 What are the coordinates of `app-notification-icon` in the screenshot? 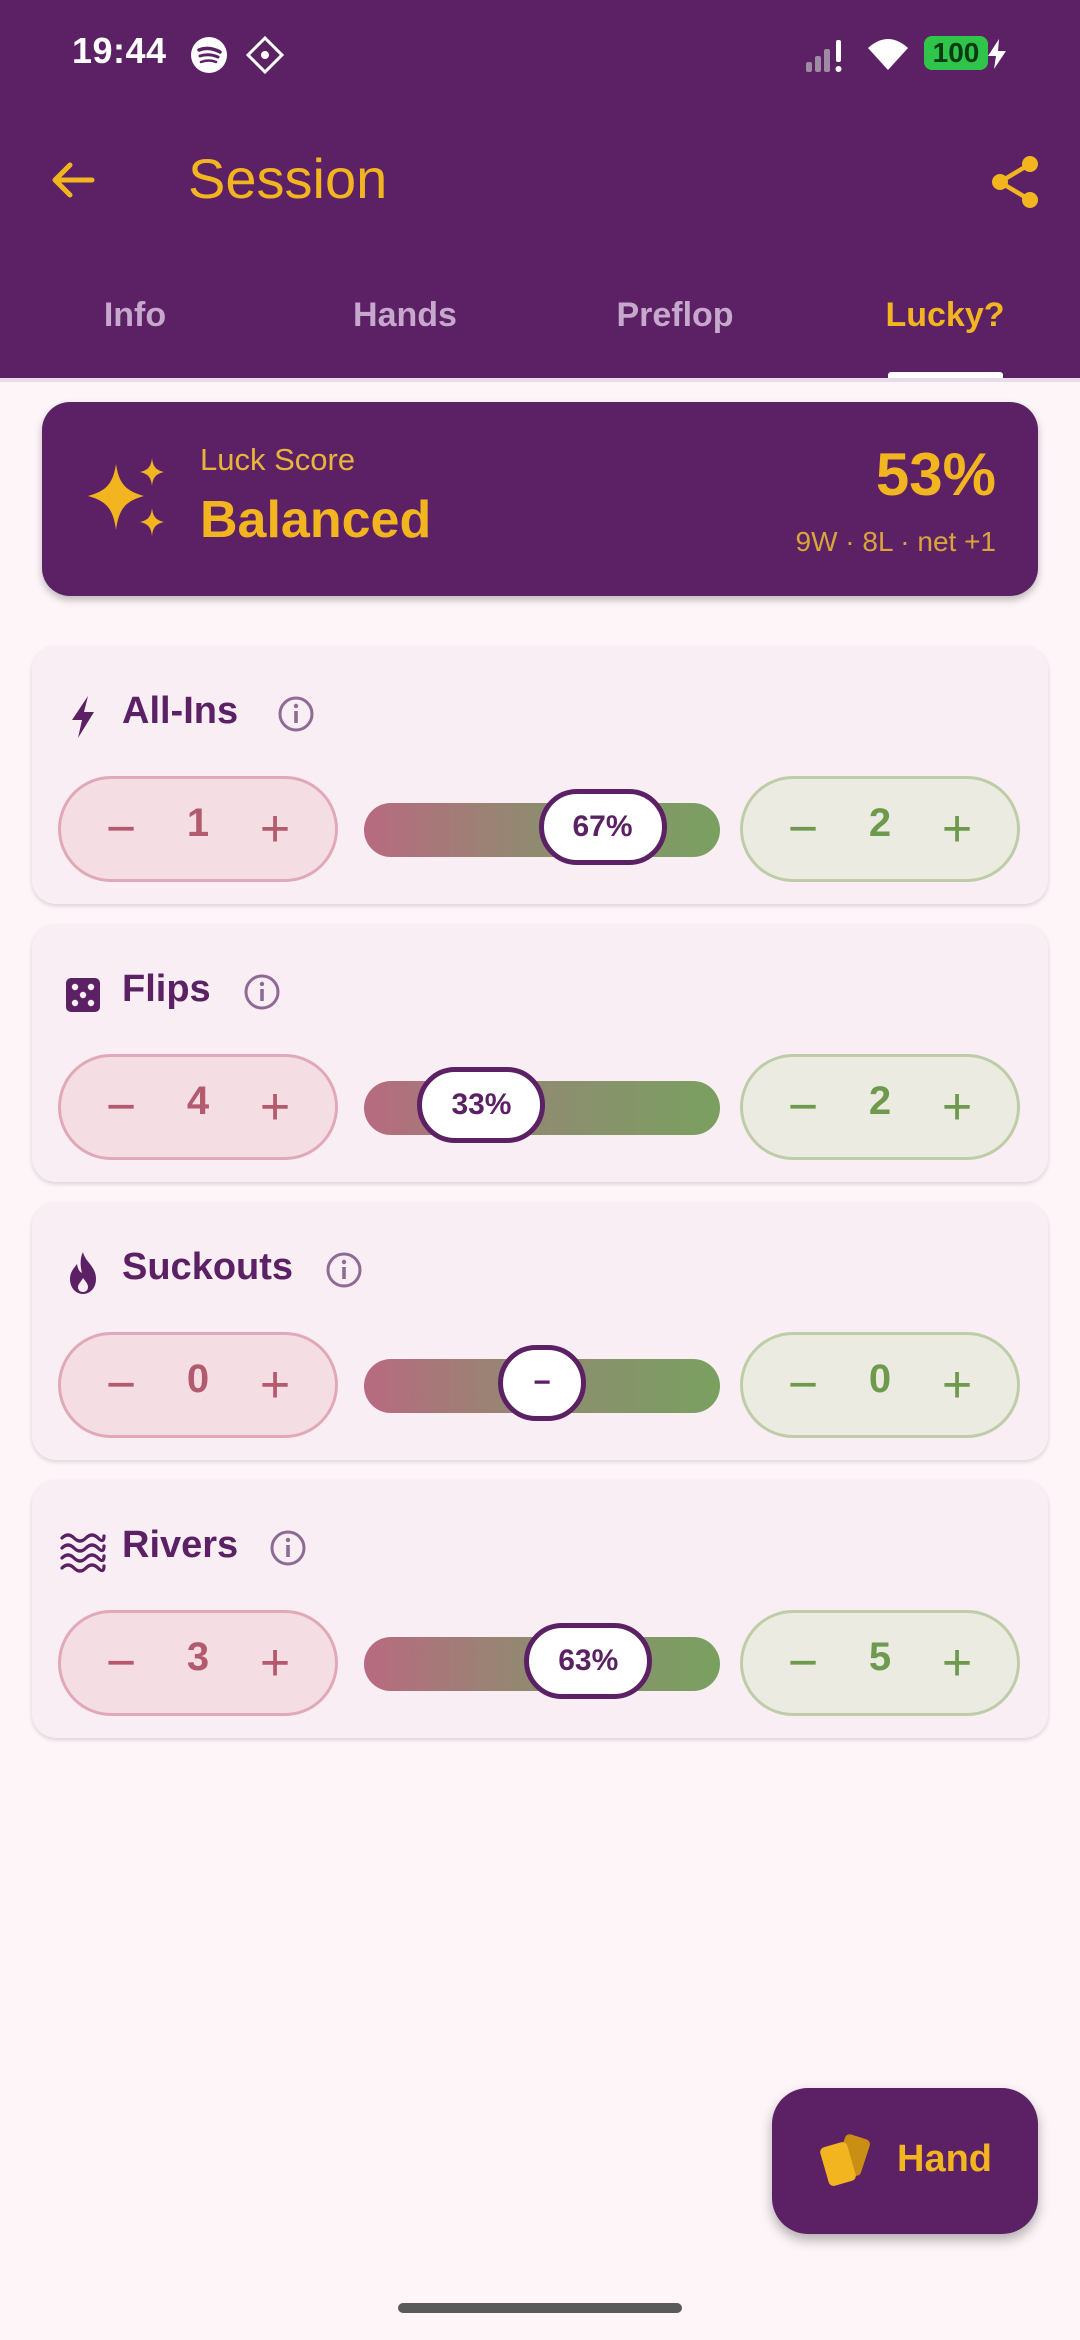 It's located at (265, 55).